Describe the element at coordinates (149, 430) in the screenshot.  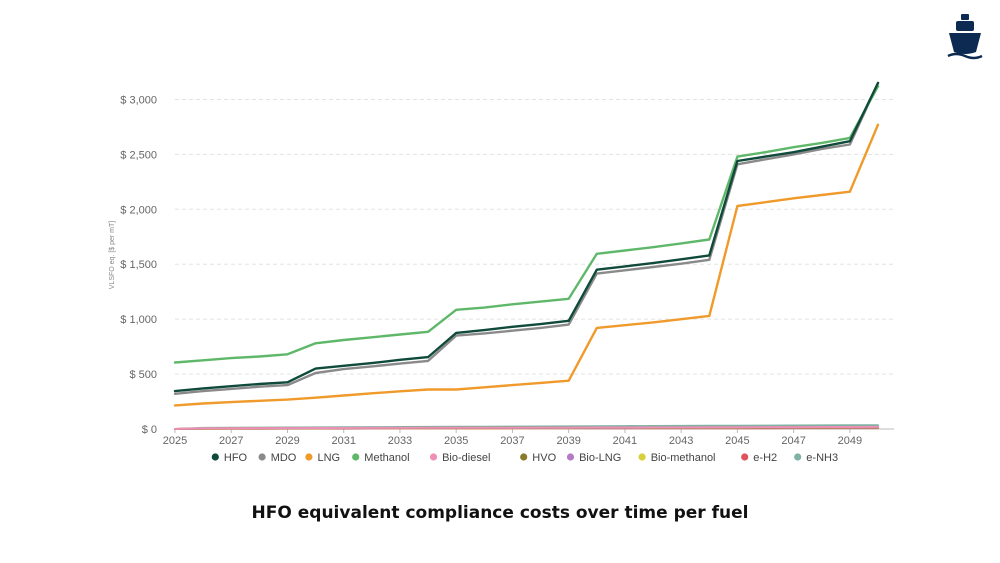
I see `y-tick-label: $ 0` at that location.